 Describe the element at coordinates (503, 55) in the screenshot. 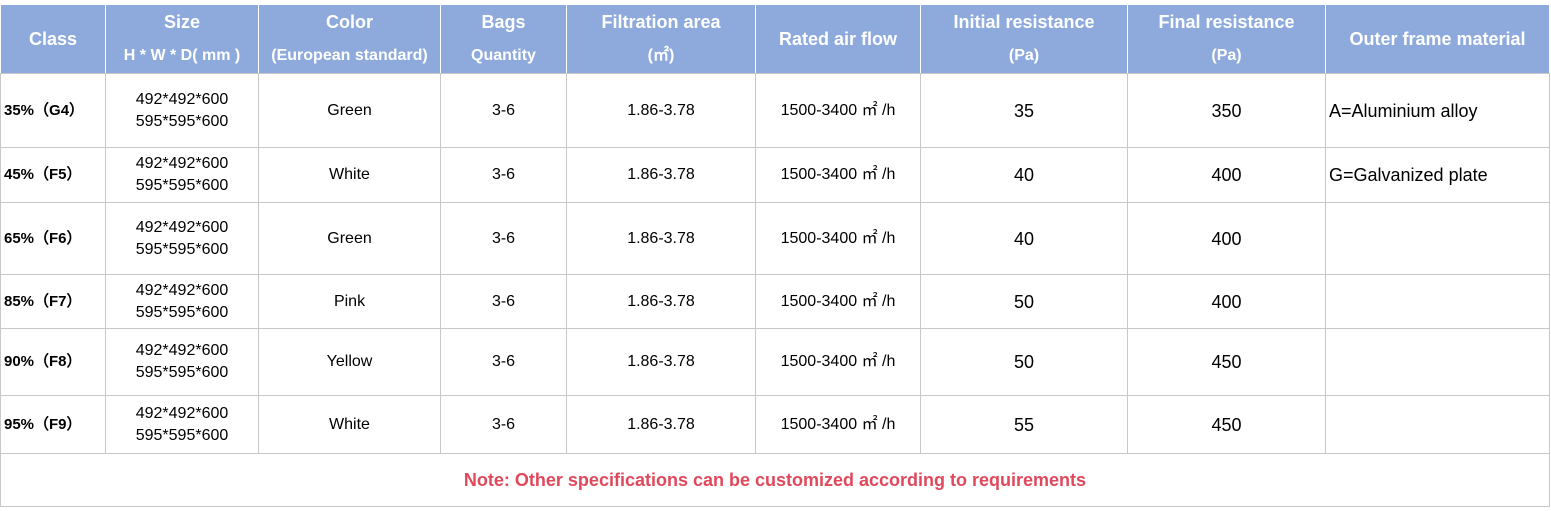

I see `header-text: Quantity` at that location.